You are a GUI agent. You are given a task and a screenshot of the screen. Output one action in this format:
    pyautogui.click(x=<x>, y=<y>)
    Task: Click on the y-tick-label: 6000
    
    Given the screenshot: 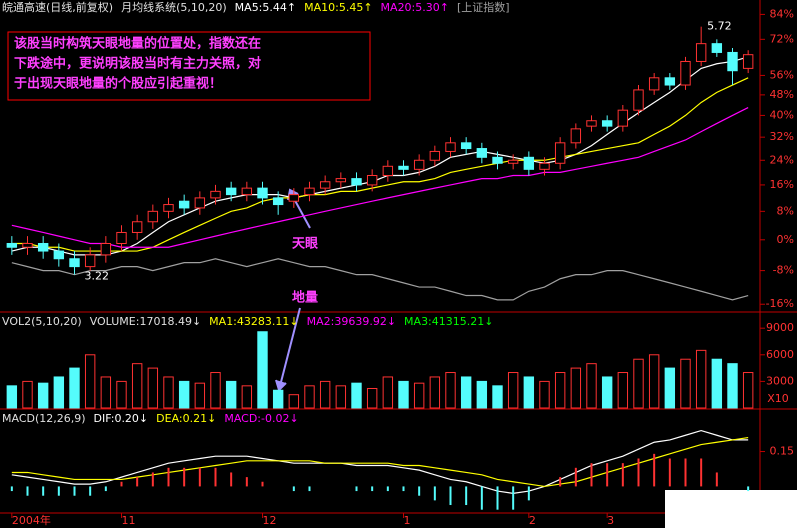 What is the action you would take?
    pyautogui.click(x=780, y=354)
    